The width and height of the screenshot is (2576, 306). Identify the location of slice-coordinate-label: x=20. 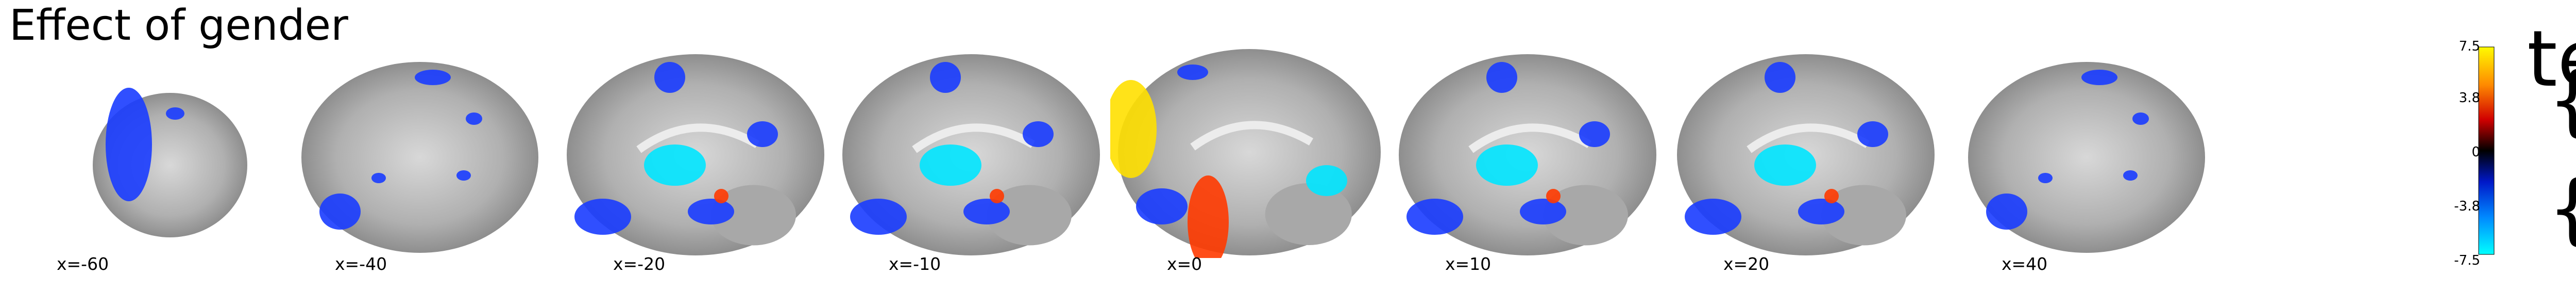
(1746, 264).